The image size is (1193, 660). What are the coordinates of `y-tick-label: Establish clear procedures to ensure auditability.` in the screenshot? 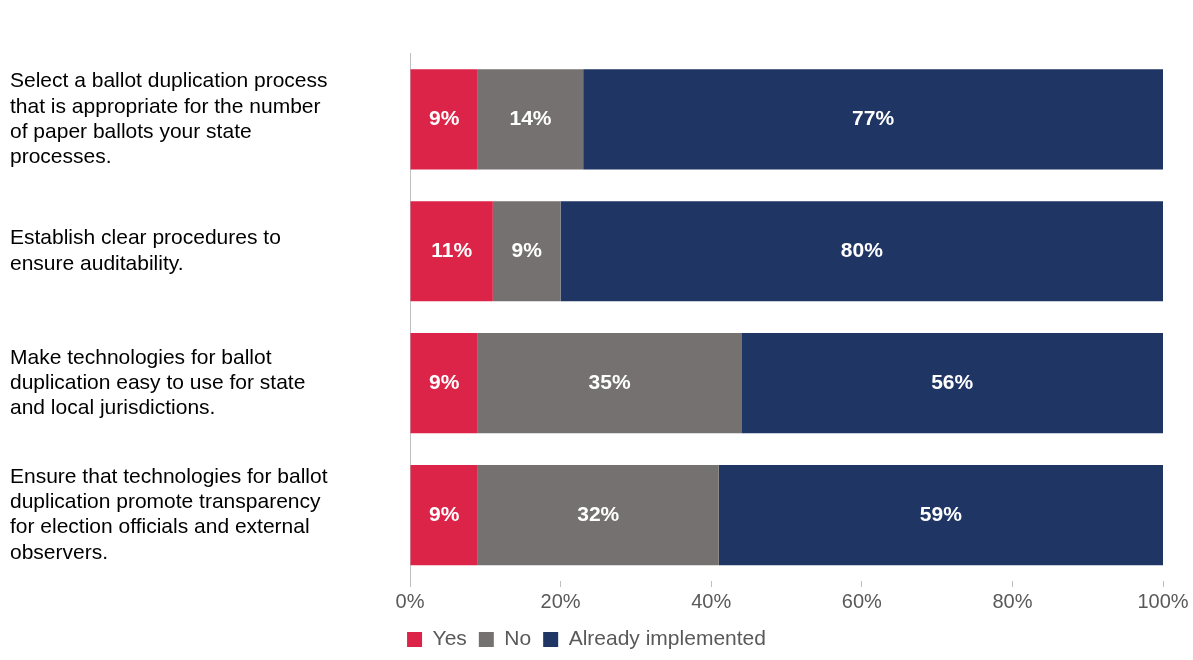 It's located at (145, 249).